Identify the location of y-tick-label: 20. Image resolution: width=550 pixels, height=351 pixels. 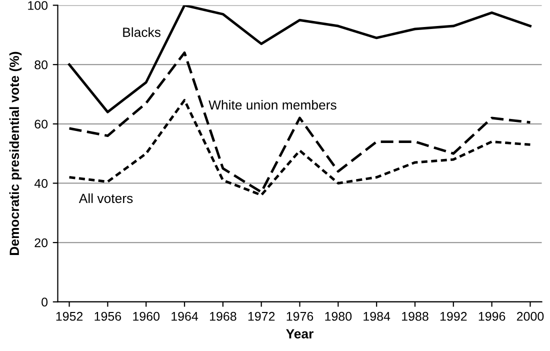
(41, 243).